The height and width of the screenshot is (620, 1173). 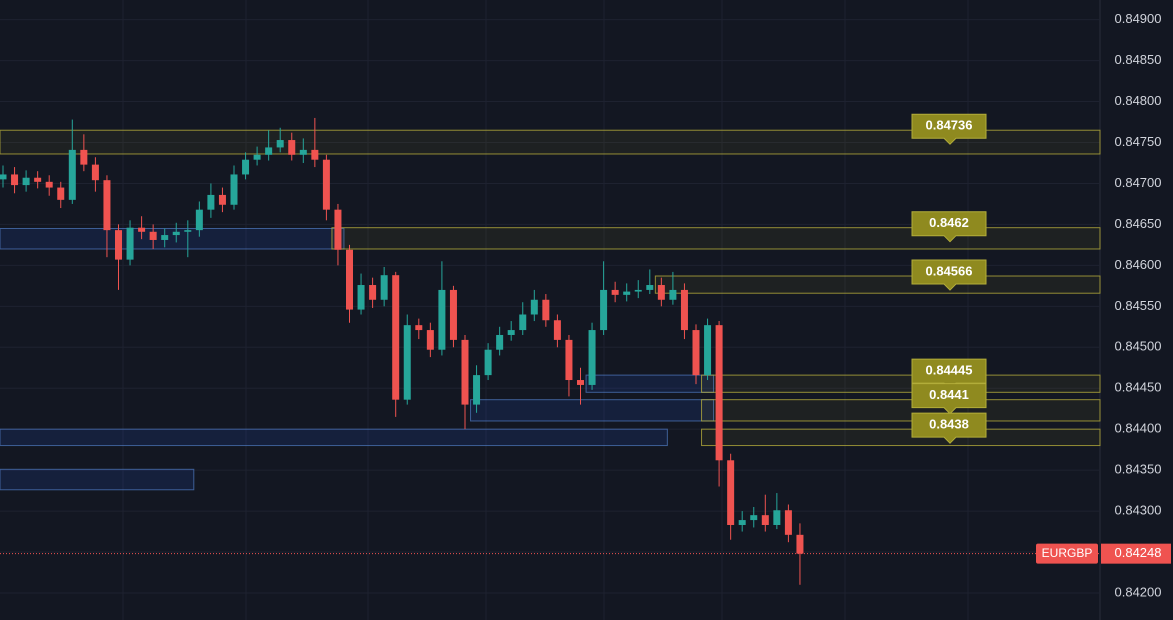 I want to click on y-tick-label: 0.84400, so click(x=1138, y=428).